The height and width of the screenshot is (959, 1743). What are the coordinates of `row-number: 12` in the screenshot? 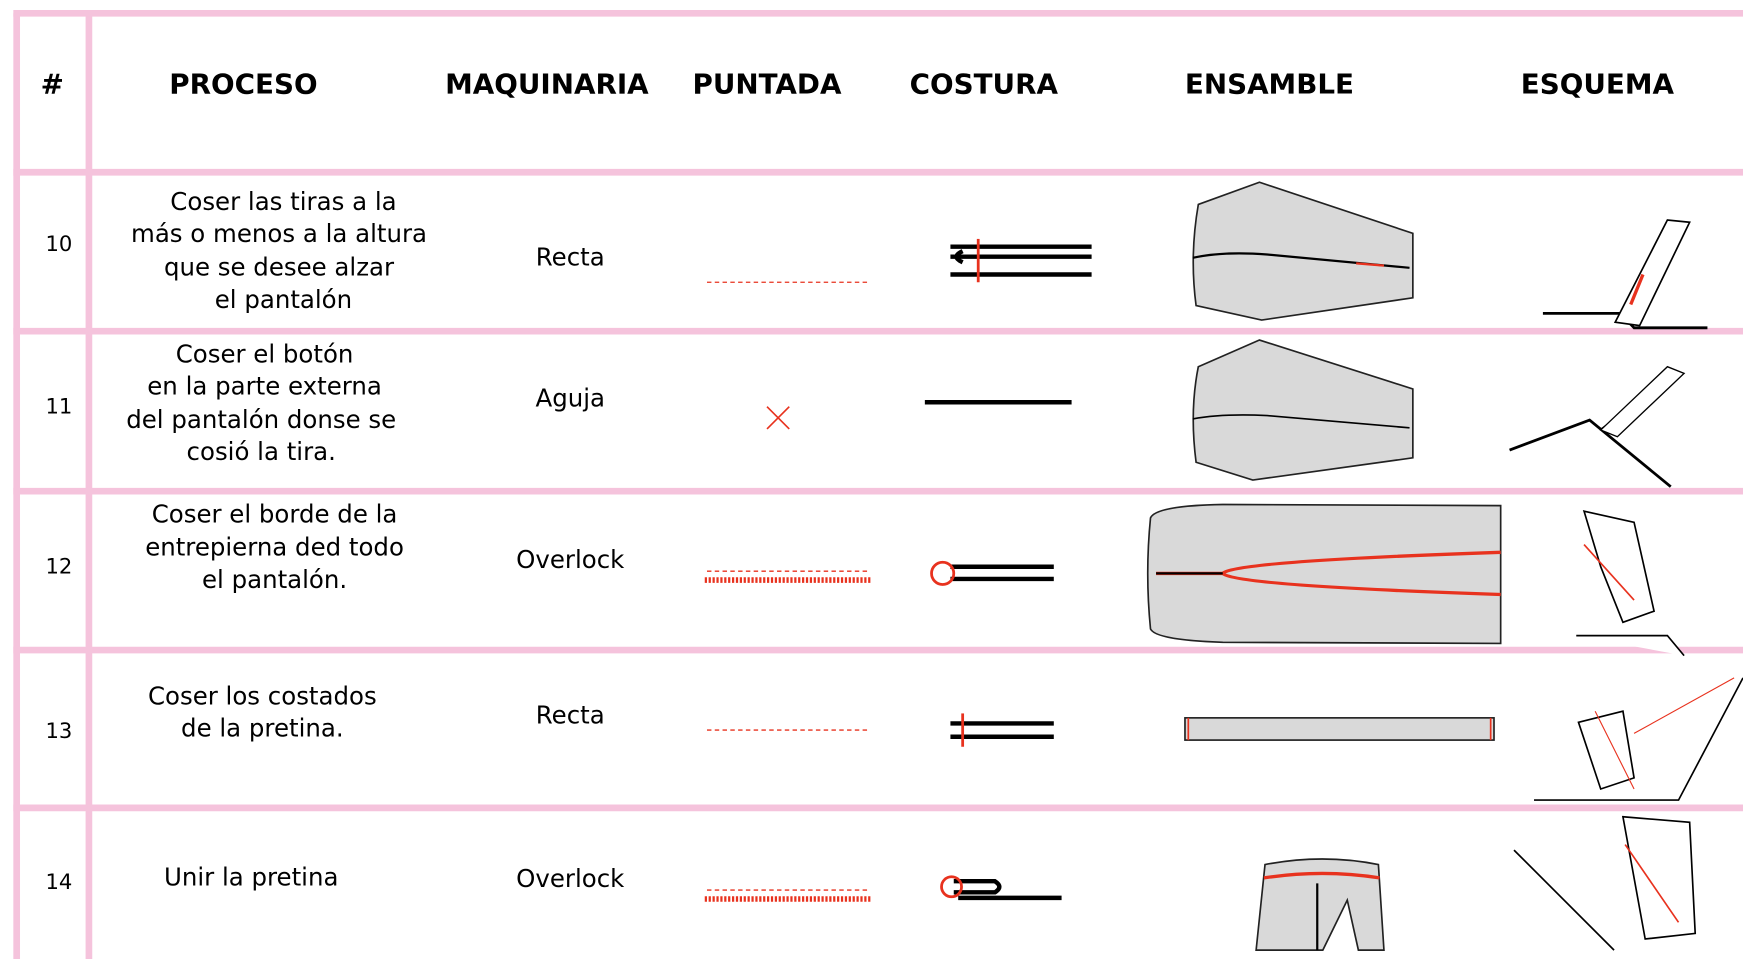 It's located at (58, 565).